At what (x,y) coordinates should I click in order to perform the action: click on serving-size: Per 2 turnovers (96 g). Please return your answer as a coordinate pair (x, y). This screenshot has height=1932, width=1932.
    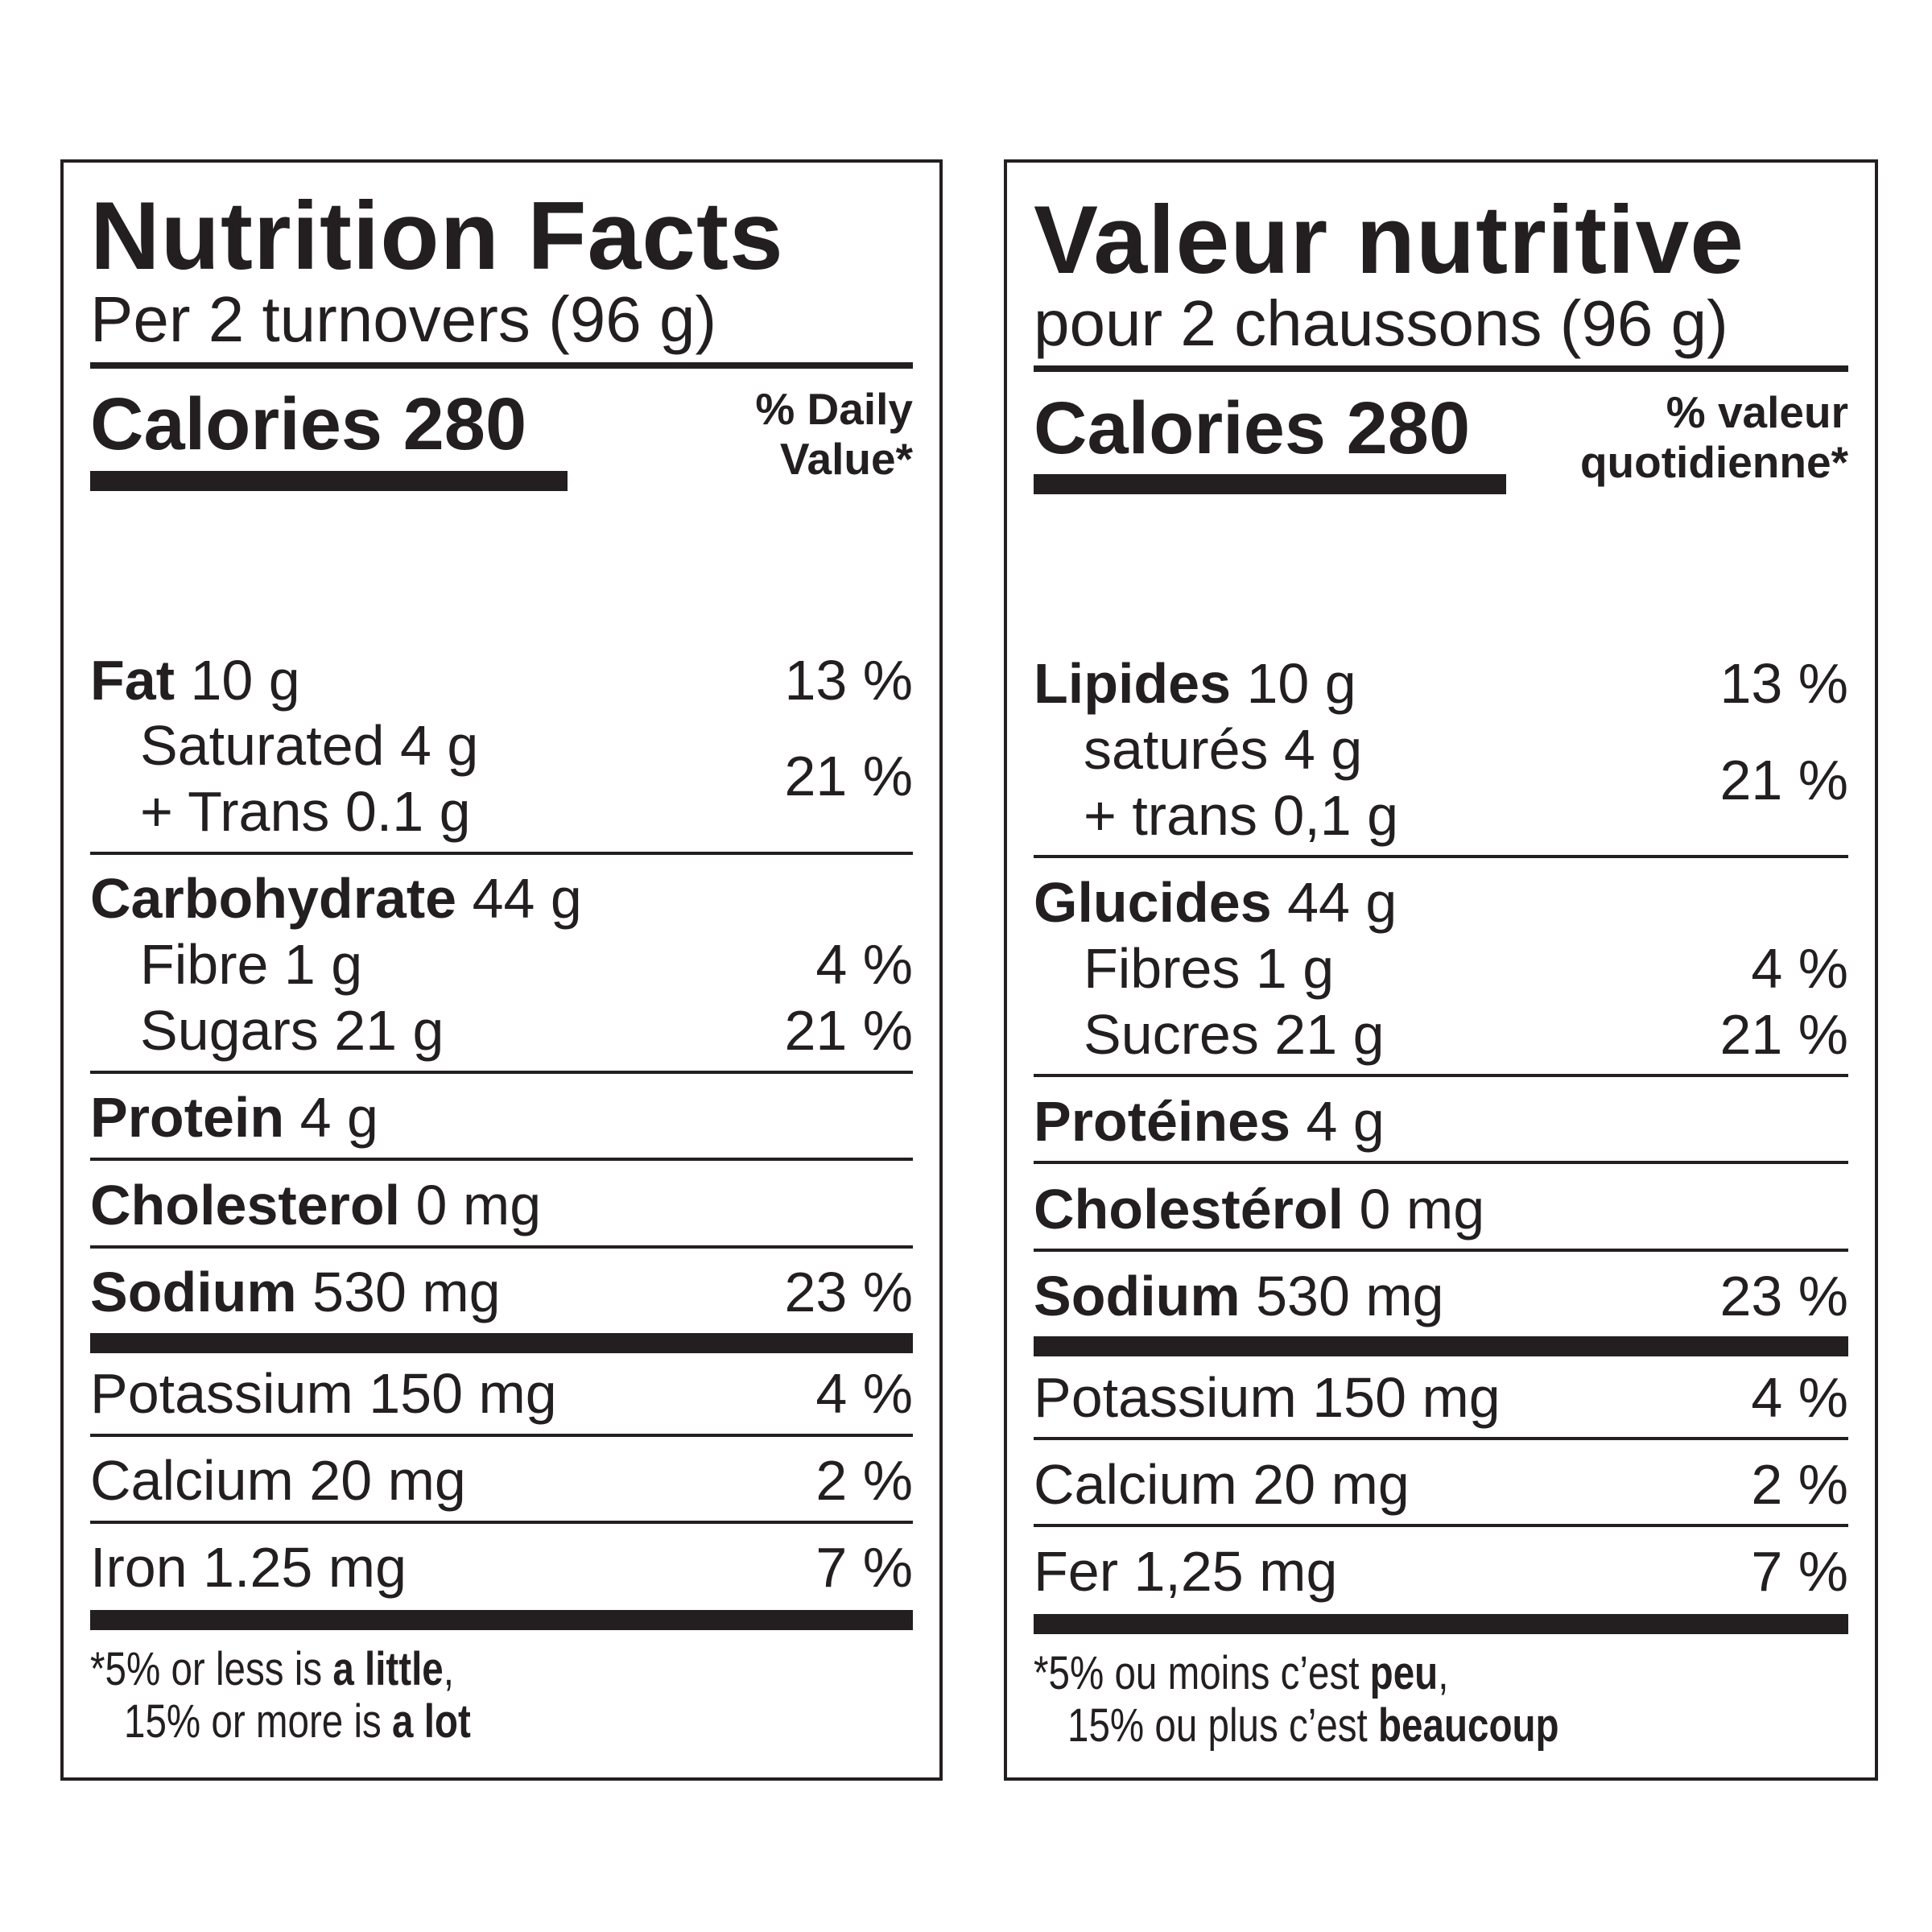
    Looking at the image, I should click on (403, 319).